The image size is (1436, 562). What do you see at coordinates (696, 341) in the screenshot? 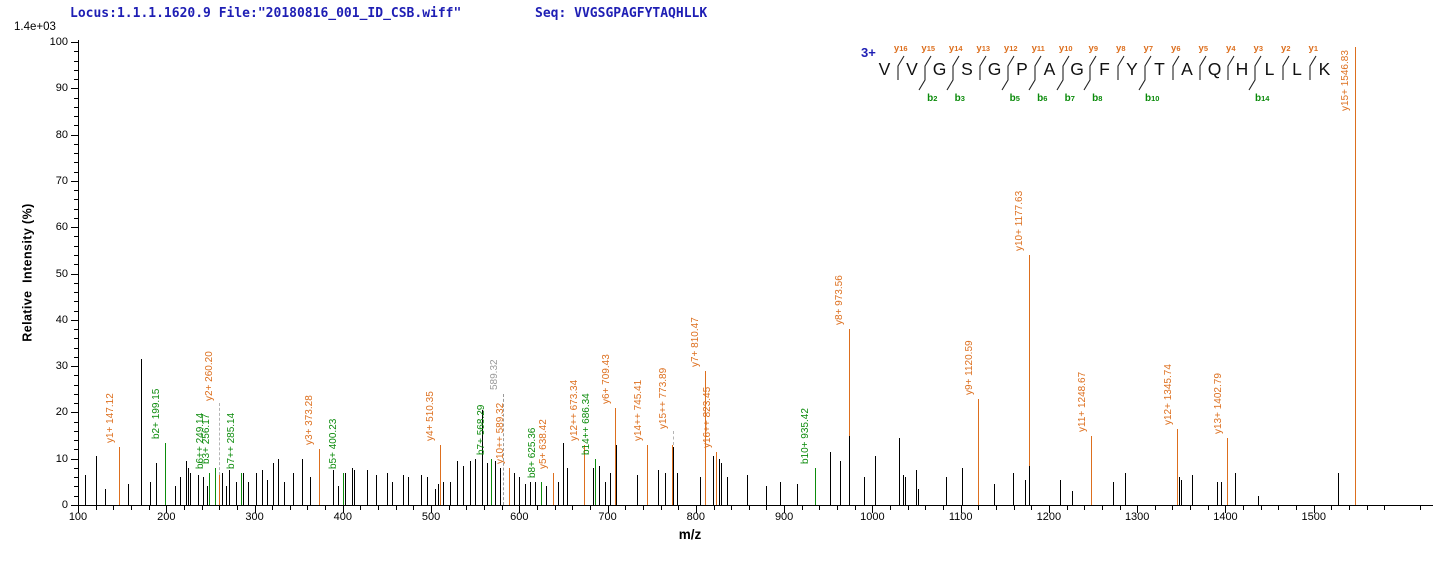
I see `peak-label: y7+ 810.47` at bounding box center [696, 341].